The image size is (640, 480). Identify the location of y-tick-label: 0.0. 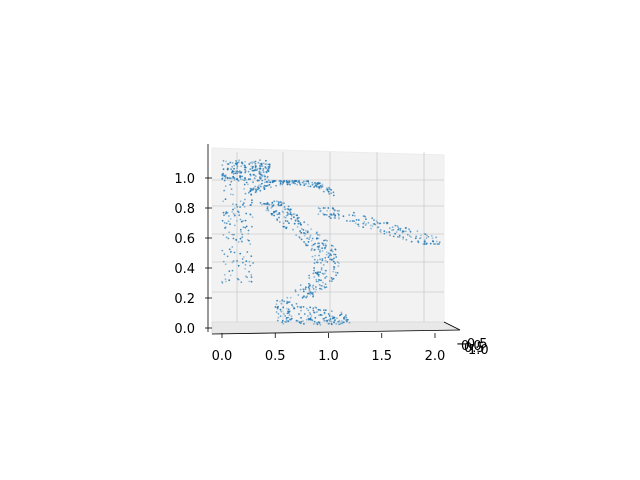
(471, 346).